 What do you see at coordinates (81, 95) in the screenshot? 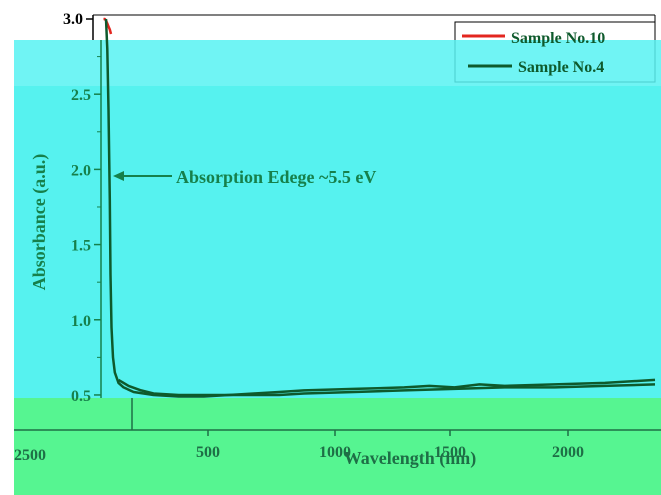
I see `y-tick-label-4: 2.5` at bounding box center [81, 95].